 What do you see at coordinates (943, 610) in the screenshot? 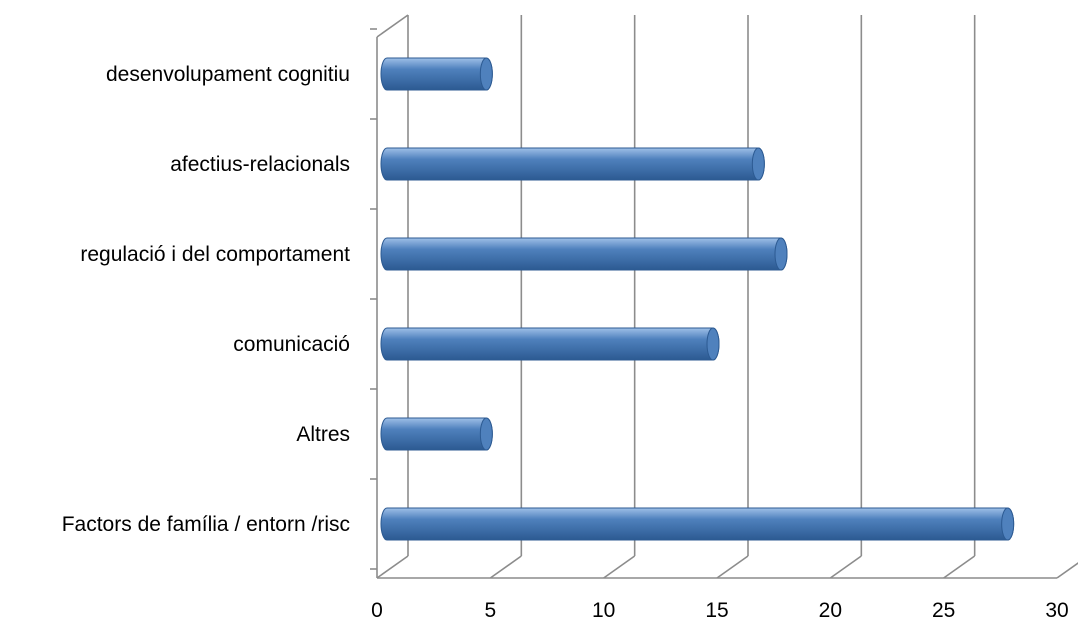
I see `x-tick-label: 25` at bounding box center [943, 610].